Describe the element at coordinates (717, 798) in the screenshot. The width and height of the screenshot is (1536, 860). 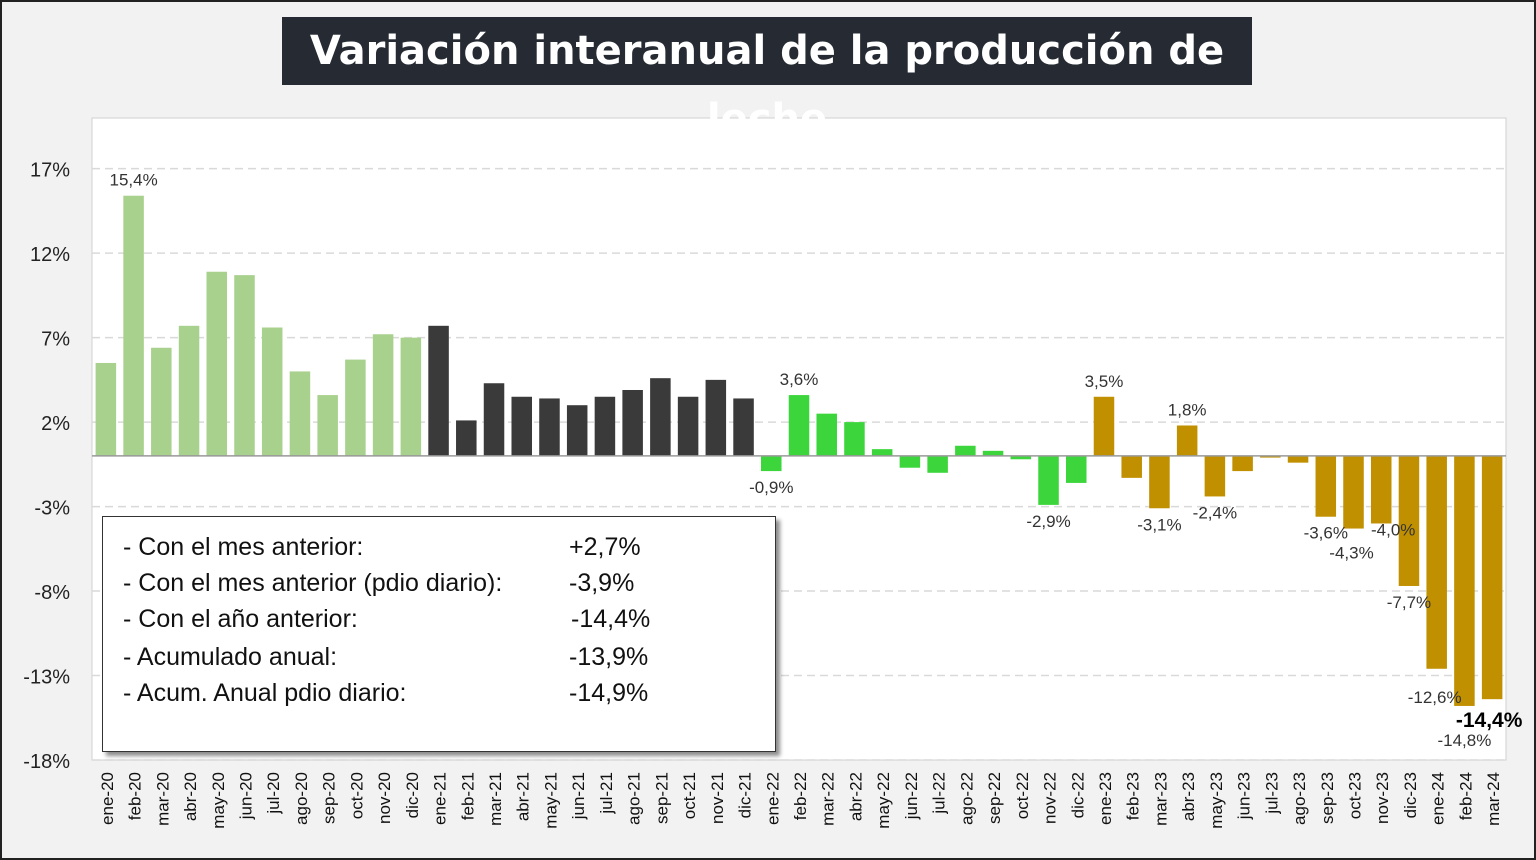
I see `x-tick-label: nov-21` at that location.